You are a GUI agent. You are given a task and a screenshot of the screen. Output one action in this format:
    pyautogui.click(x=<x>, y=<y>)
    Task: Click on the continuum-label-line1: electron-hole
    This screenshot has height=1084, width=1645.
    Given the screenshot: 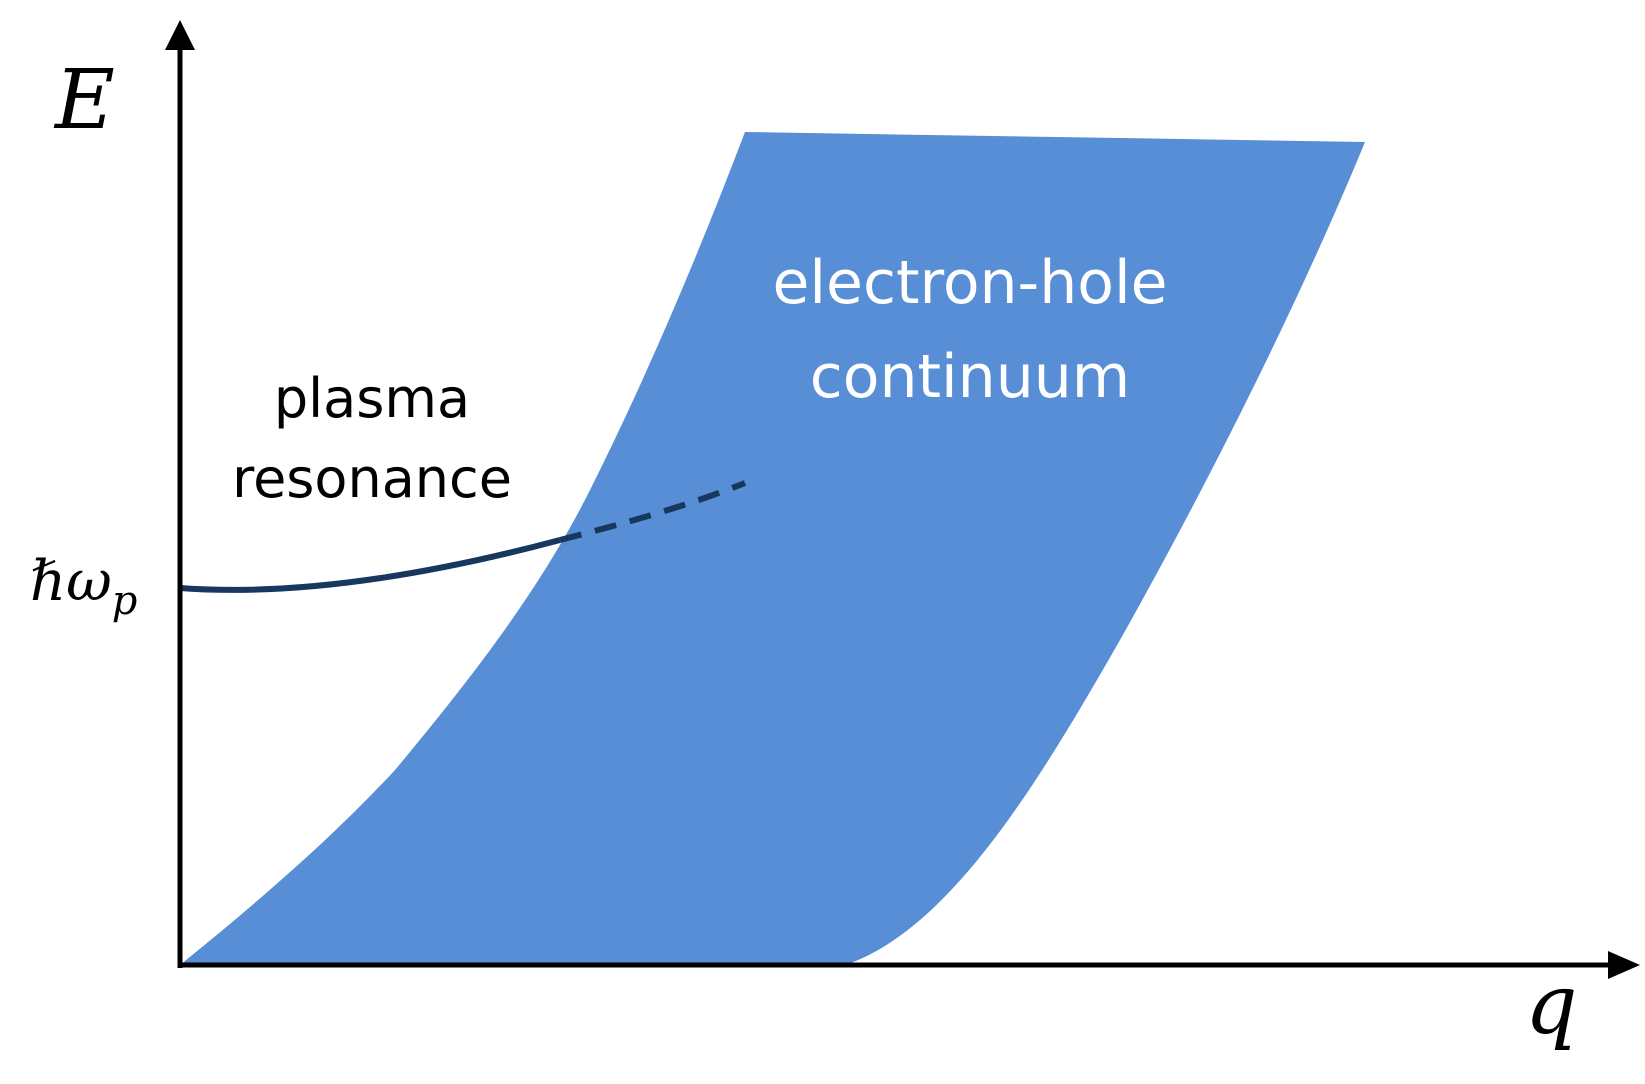 What is the action you would take?
    pyautogui.click(x=969, y=283)
    